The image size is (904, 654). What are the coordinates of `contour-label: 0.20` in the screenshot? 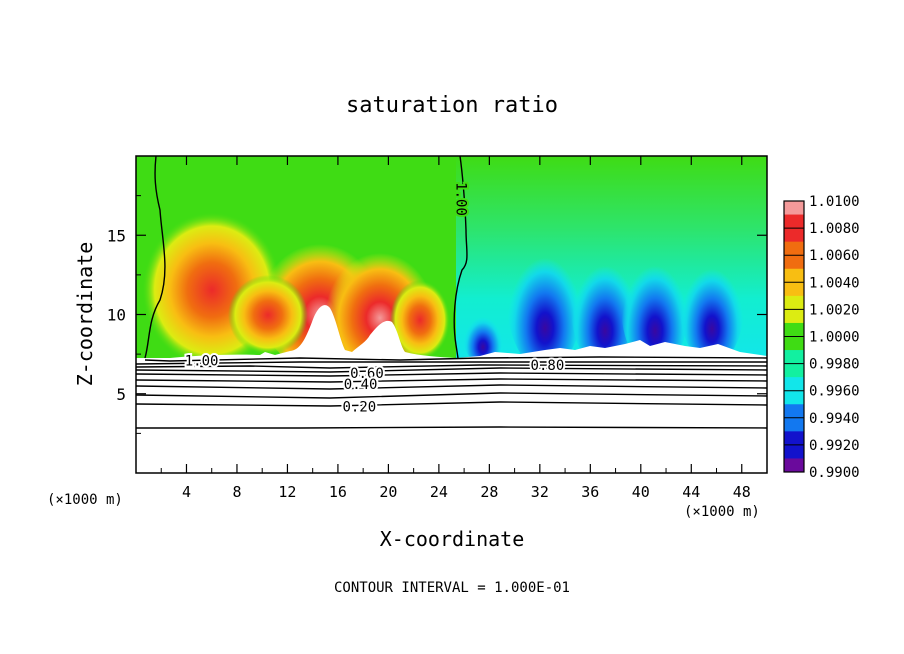 It's located at (360, 407).